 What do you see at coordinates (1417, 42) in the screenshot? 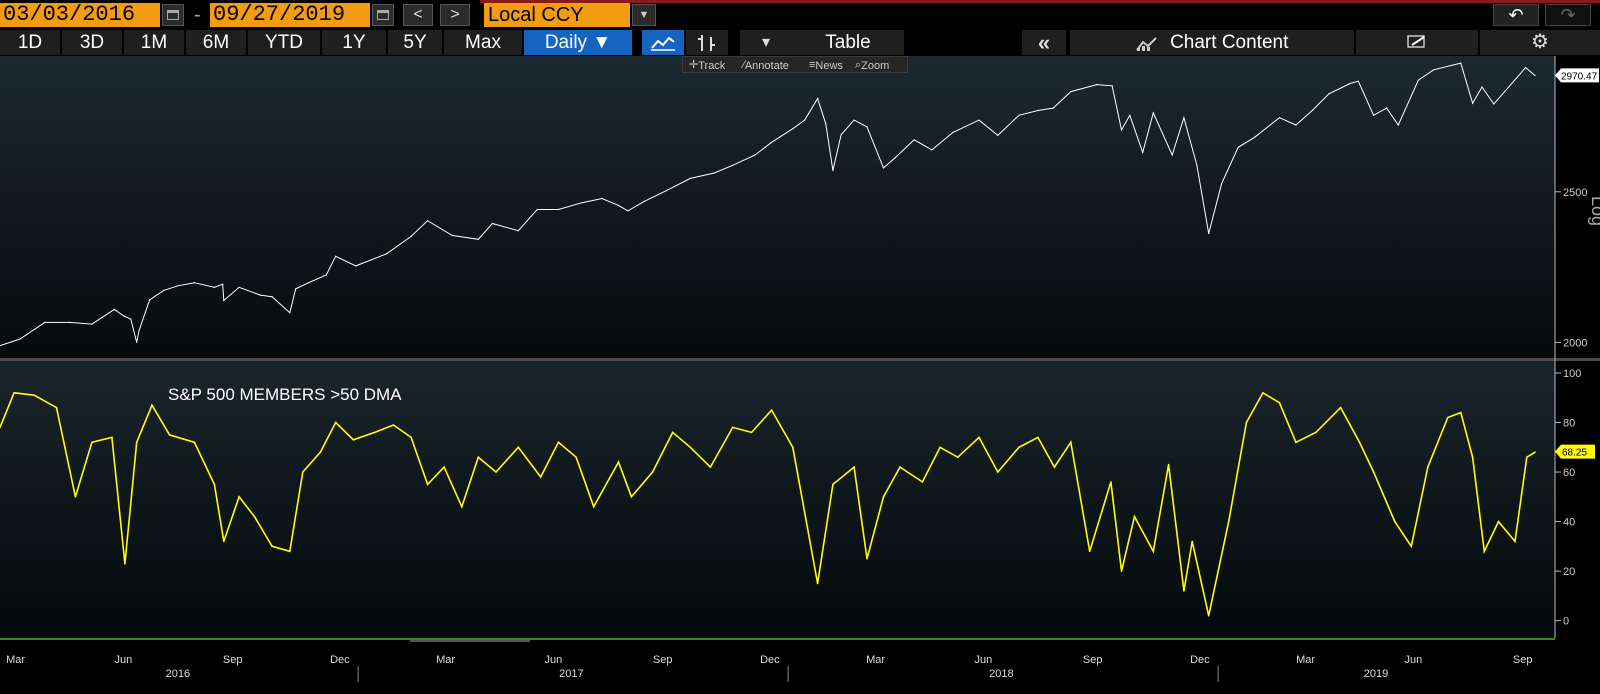
I see `edit-chart-icon` at bounding box center [1417, 42].